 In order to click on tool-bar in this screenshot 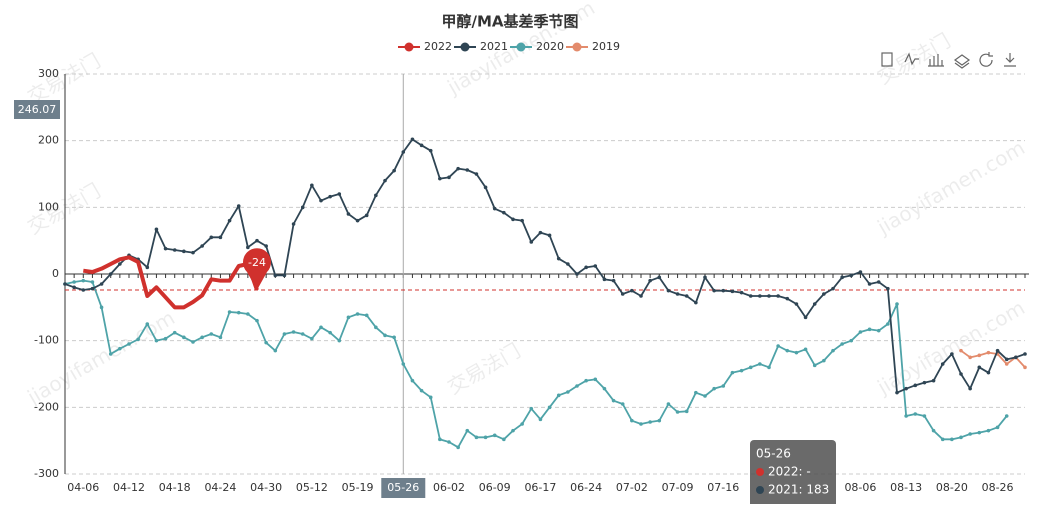, I will do `click(936, 60)`.